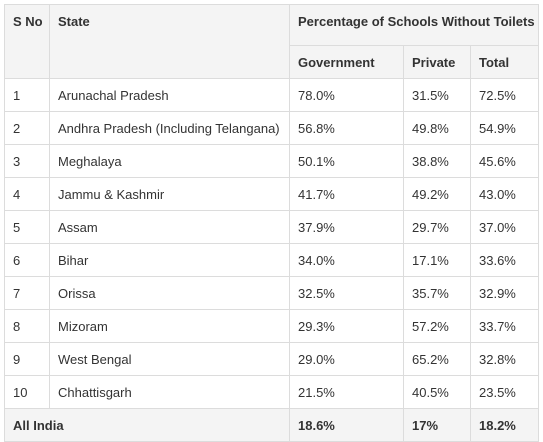 This screenshot has width=543, height=442. I want to click on table-row: 10 Chhattisgarh 21.5% 40.5% 23.5%, so click(272, 392).